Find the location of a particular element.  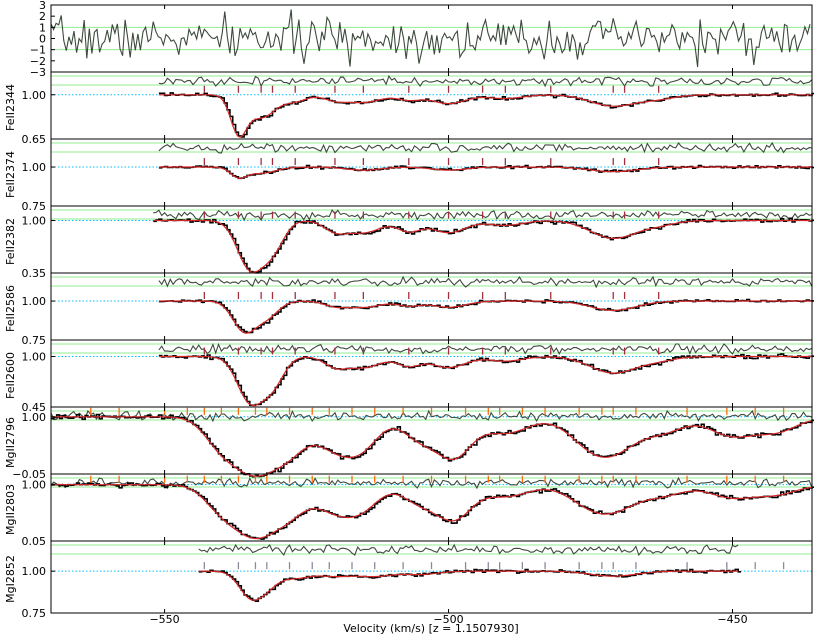

panel-y-label-bottom: 0.45 is located at coordinates (34, 407).